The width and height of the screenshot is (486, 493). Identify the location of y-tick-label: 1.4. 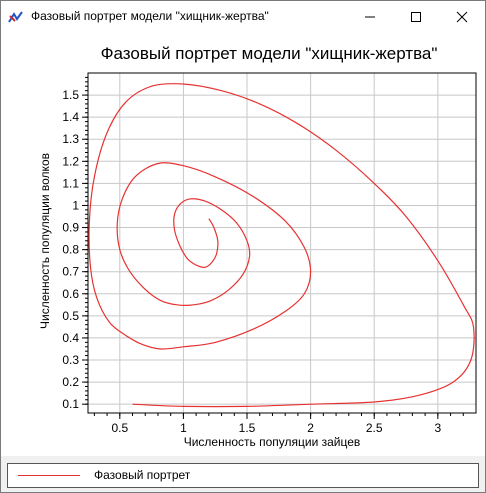
(70, 117).